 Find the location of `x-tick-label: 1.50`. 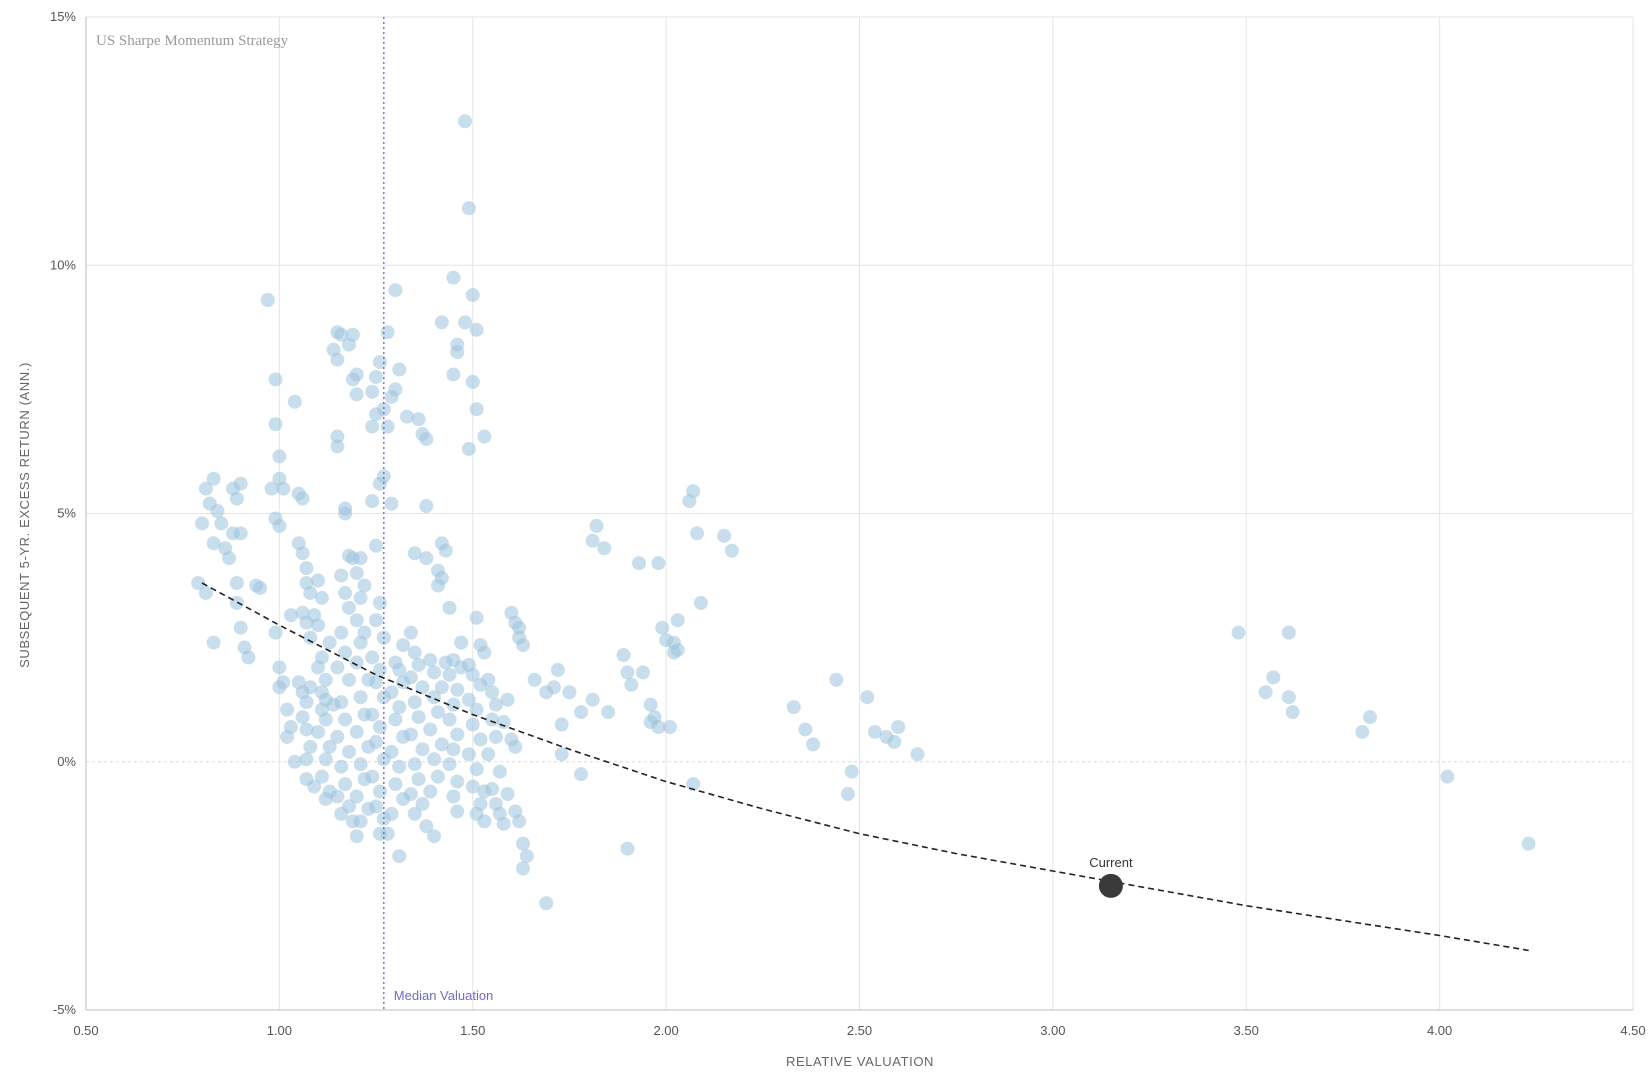

x-tick-label: 1.50 is located at coordinates (472, 1030).